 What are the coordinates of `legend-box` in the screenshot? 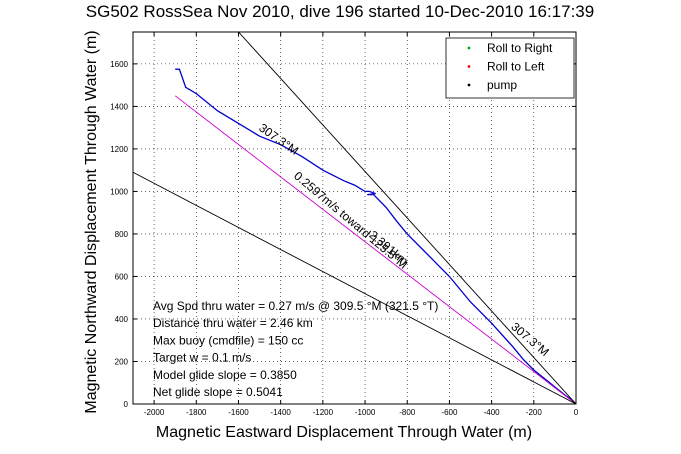 It's located at (510, 68).